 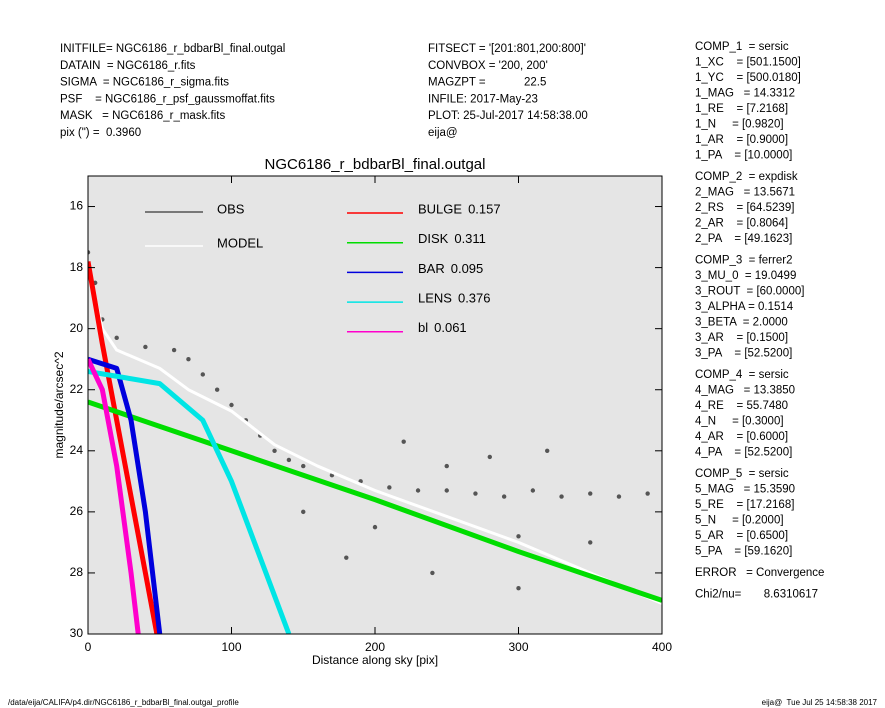 What do you see at coordinates (745, 391) in the screenshot?
I see `parameter-line: 4_MAG = 13.3850` at bounding box center [745, 391].